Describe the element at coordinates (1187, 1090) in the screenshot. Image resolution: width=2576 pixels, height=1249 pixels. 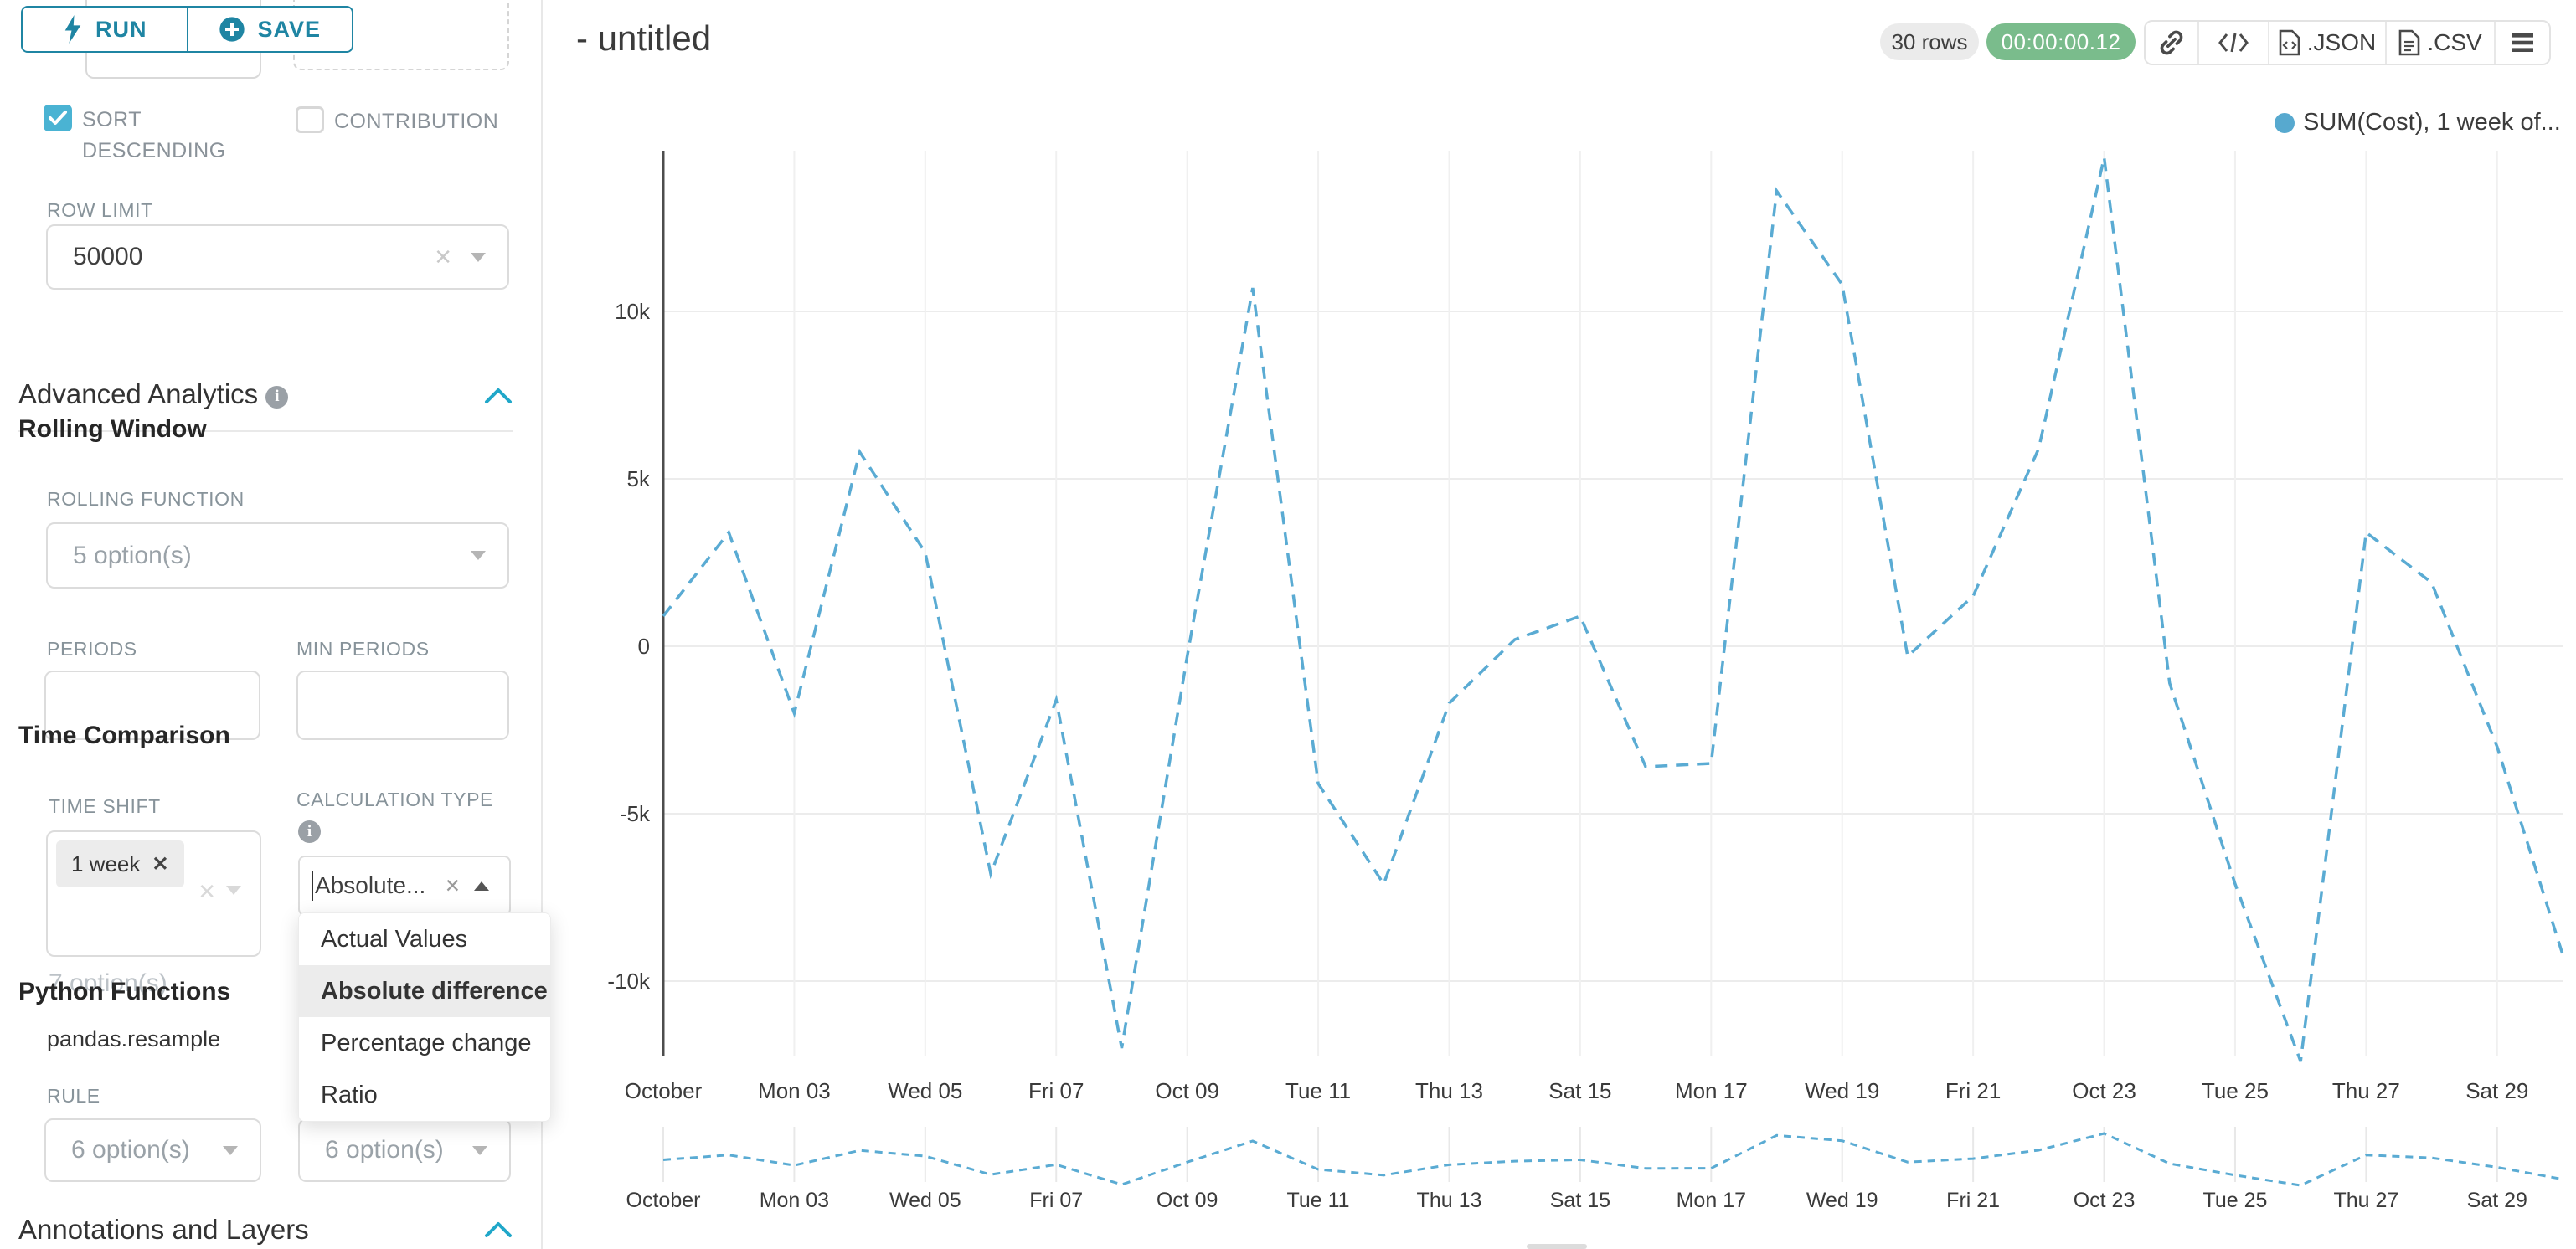
I see `x-tick-label: Oct 09` at that location.